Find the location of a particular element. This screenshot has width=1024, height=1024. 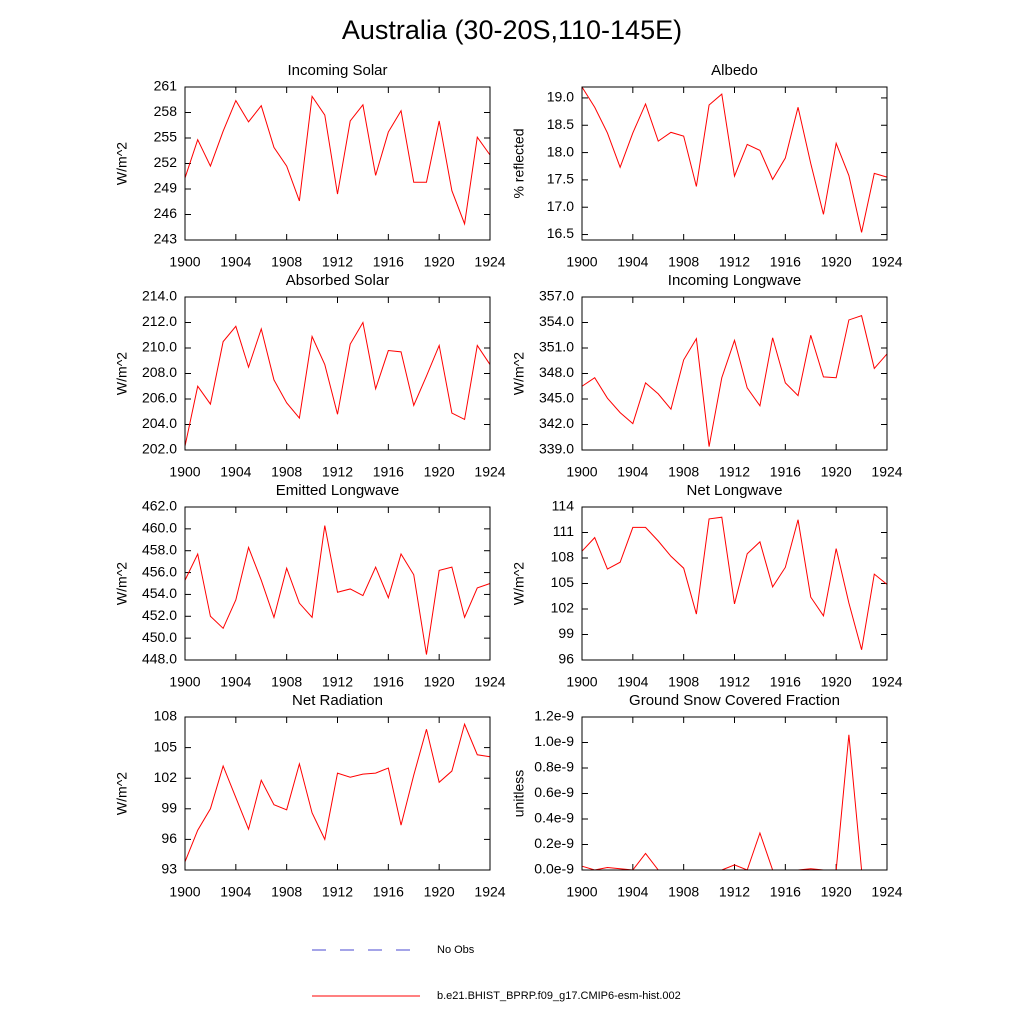

y-tick-label: 258 is located at coordinates (166, 111).